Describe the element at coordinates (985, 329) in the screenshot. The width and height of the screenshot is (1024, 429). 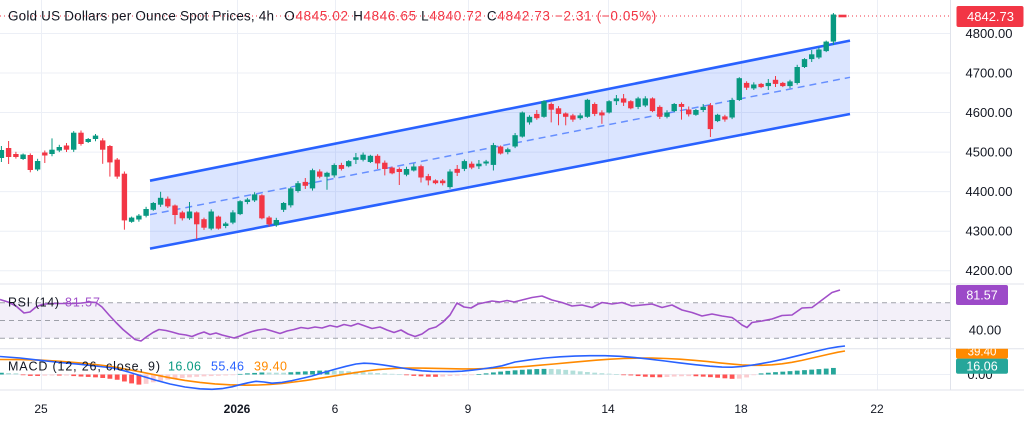
I see `svg-text: 40.00` at that location.